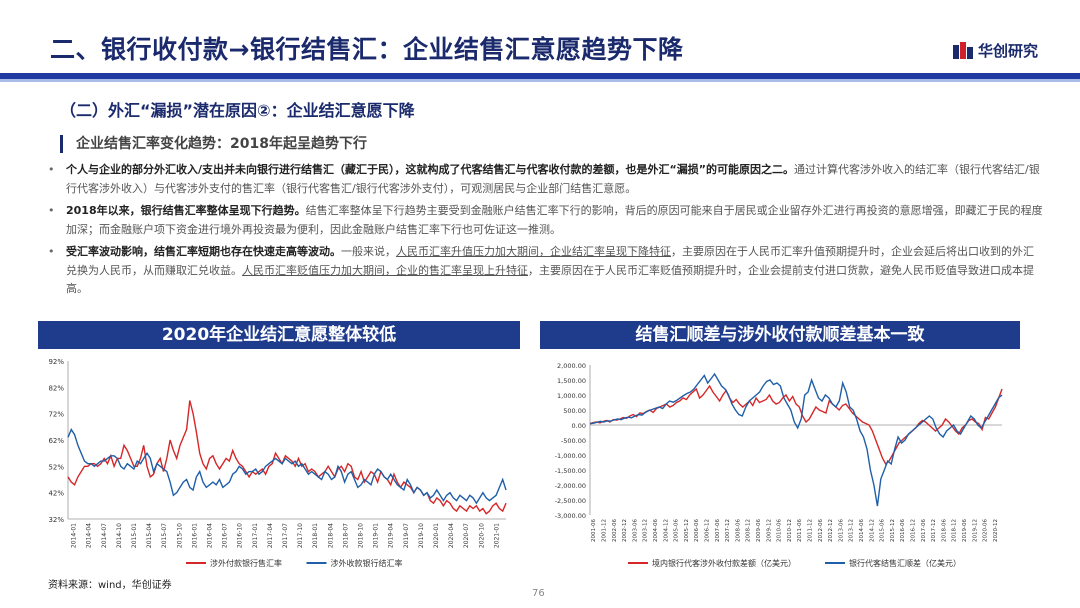  What do you see at coordinates (367, 563) in the screenshot?
I see `legend-label: 涉外收款银行结汇率` at bounding box center [367, 563].